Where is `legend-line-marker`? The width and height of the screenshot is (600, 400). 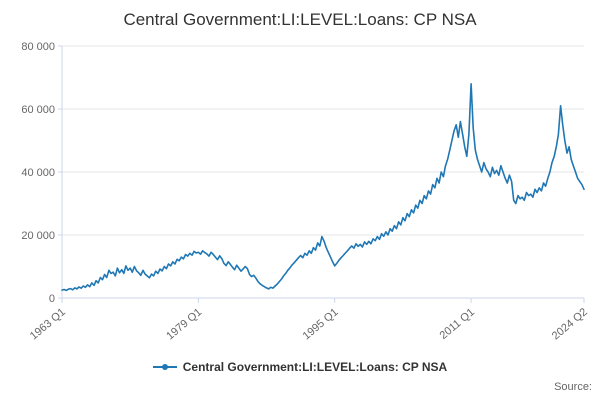
legend-line-marker is located at coordinates (164, 367).